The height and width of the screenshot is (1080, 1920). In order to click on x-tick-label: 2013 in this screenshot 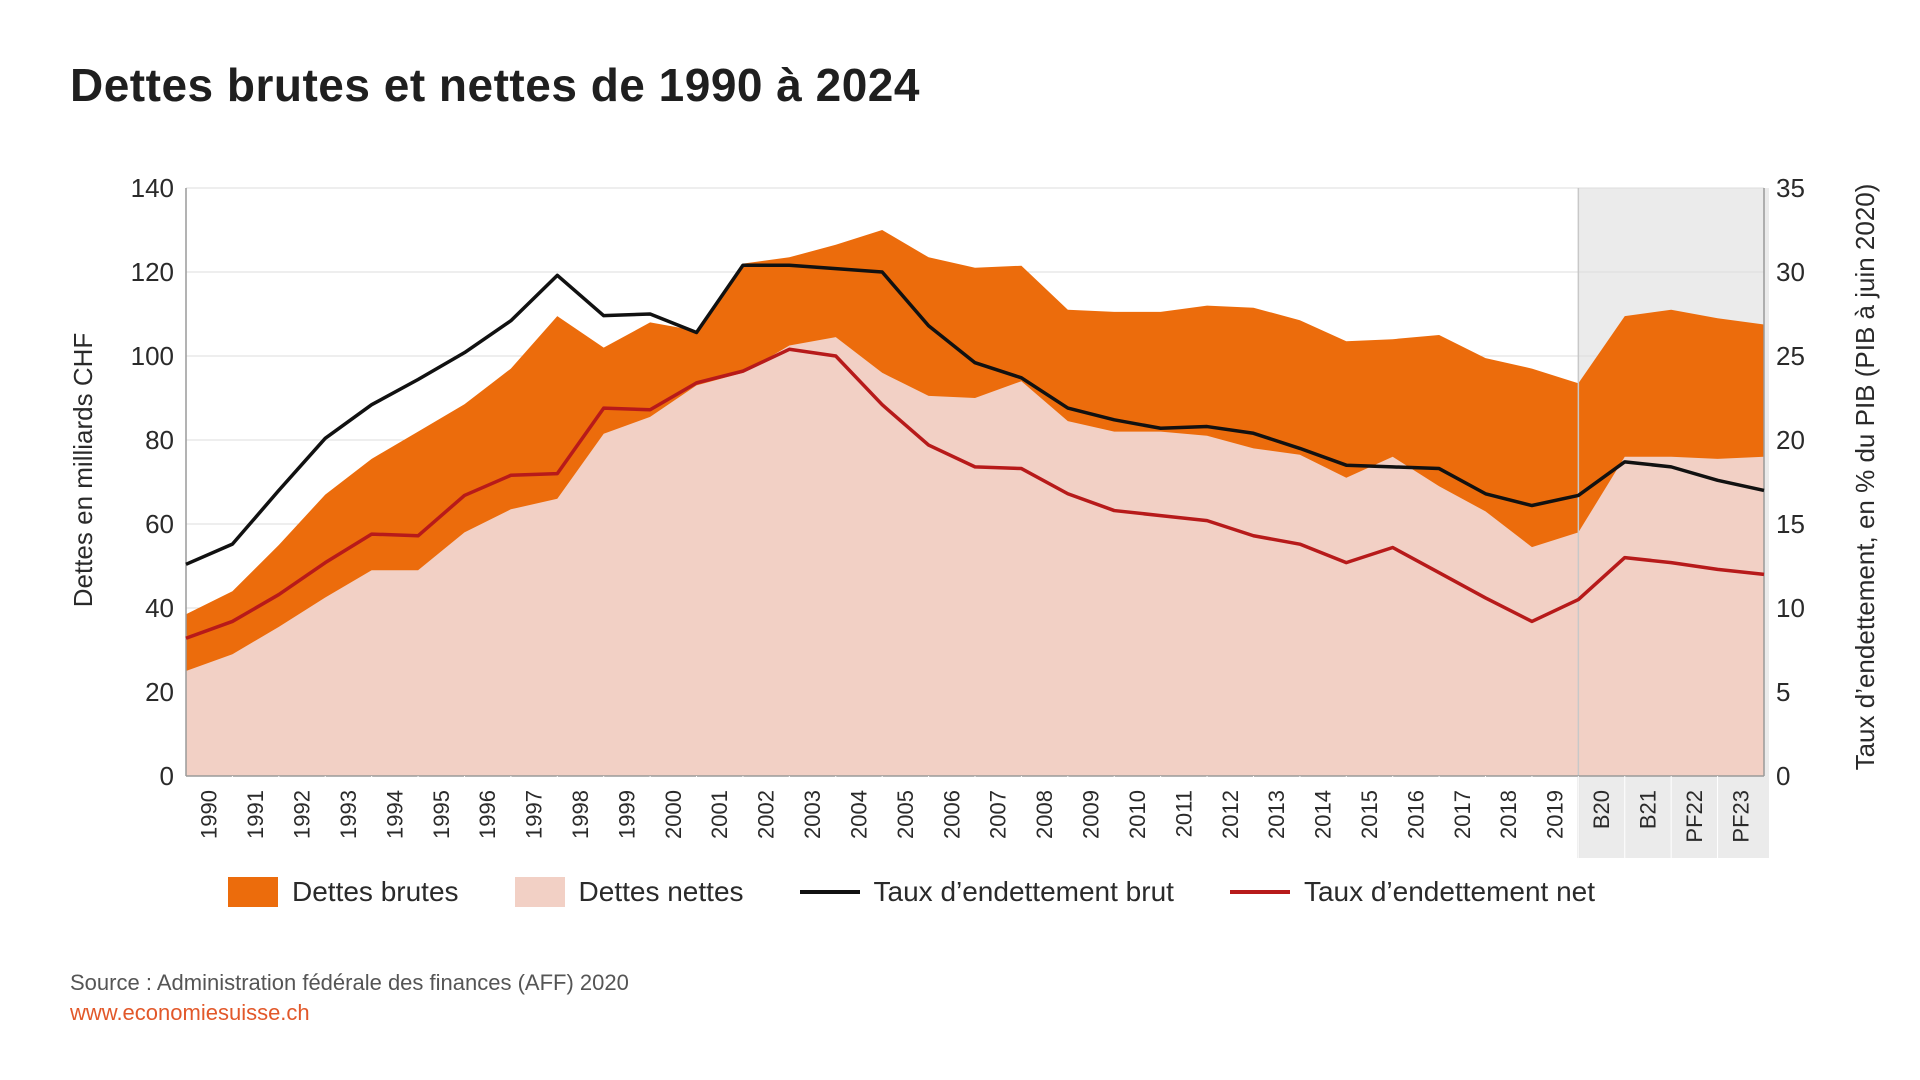, I will do `click(1276, 814)`.